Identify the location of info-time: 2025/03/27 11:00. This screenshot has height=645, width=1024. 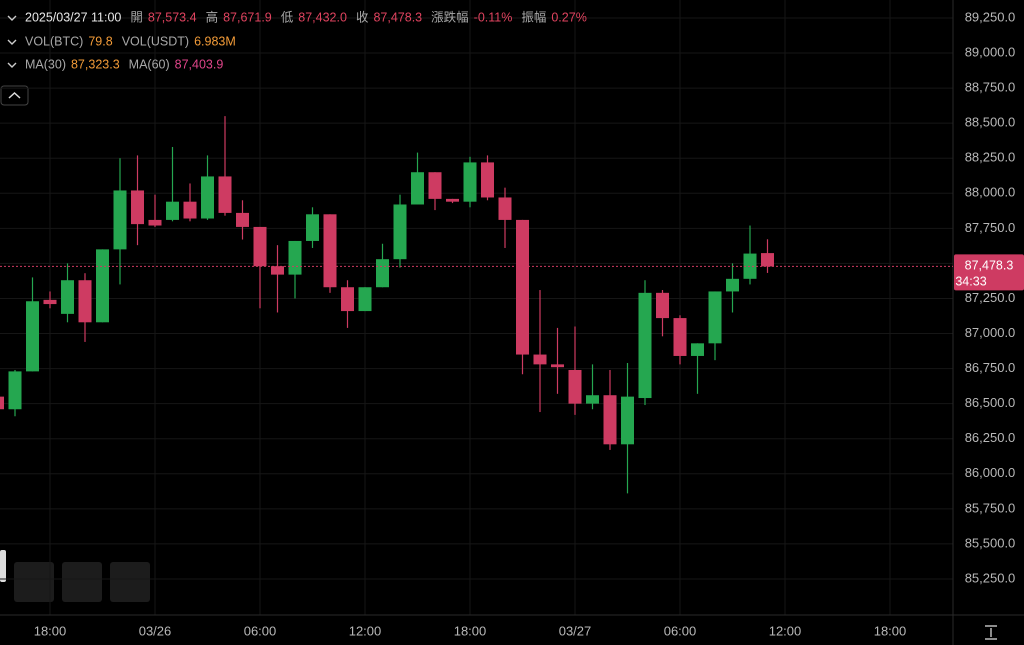
(73, 17).